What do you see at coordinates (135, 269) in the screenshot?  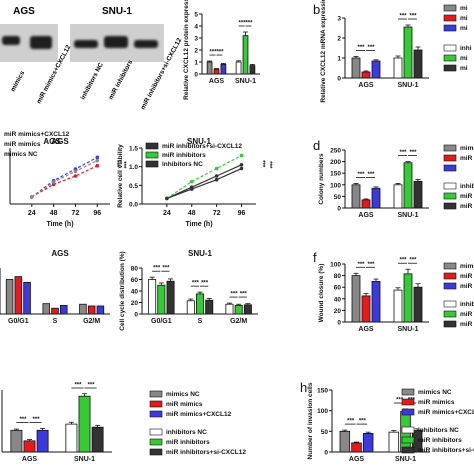 I see `y-tick-label: 80` at bounding box center [135, 269].